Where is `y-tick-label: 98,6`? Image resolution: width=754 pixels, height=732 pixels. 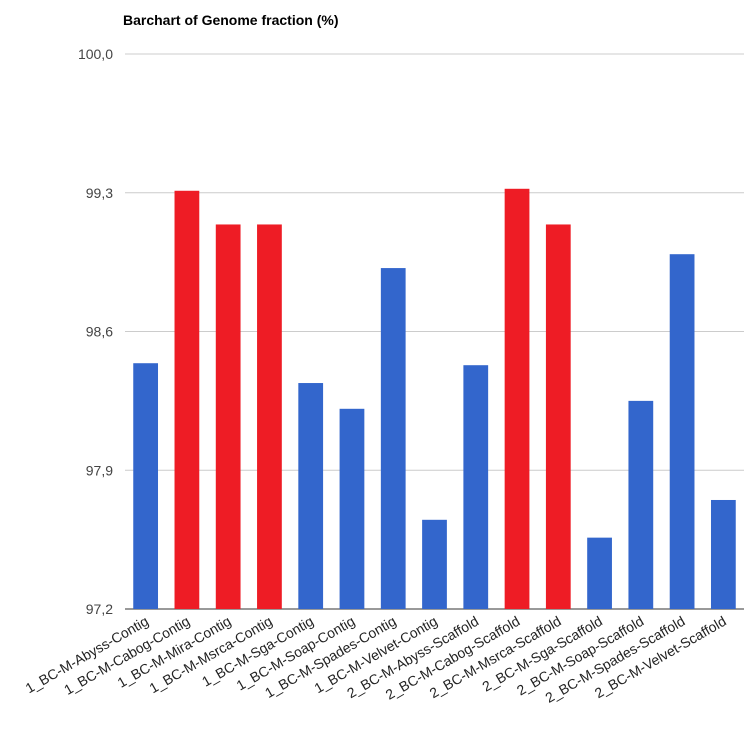 y-tick-label: 98,6 is located at coordinates (99, 332).